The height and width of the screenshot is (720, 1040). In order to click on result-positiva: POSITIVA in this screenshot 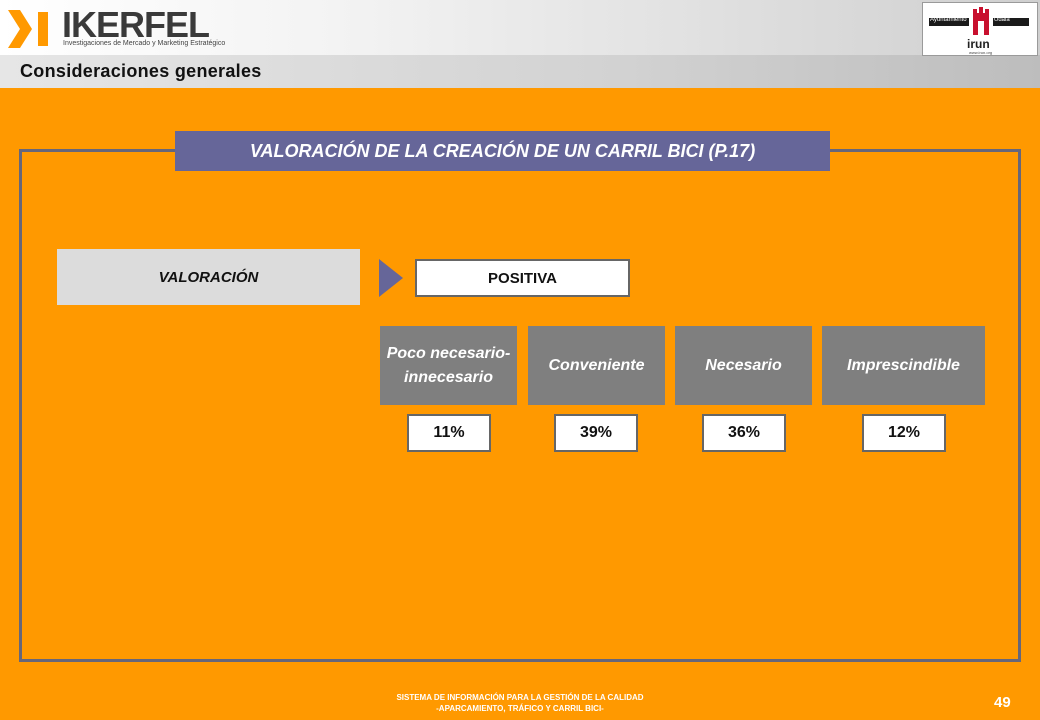, I will do `click(522, 278)`.